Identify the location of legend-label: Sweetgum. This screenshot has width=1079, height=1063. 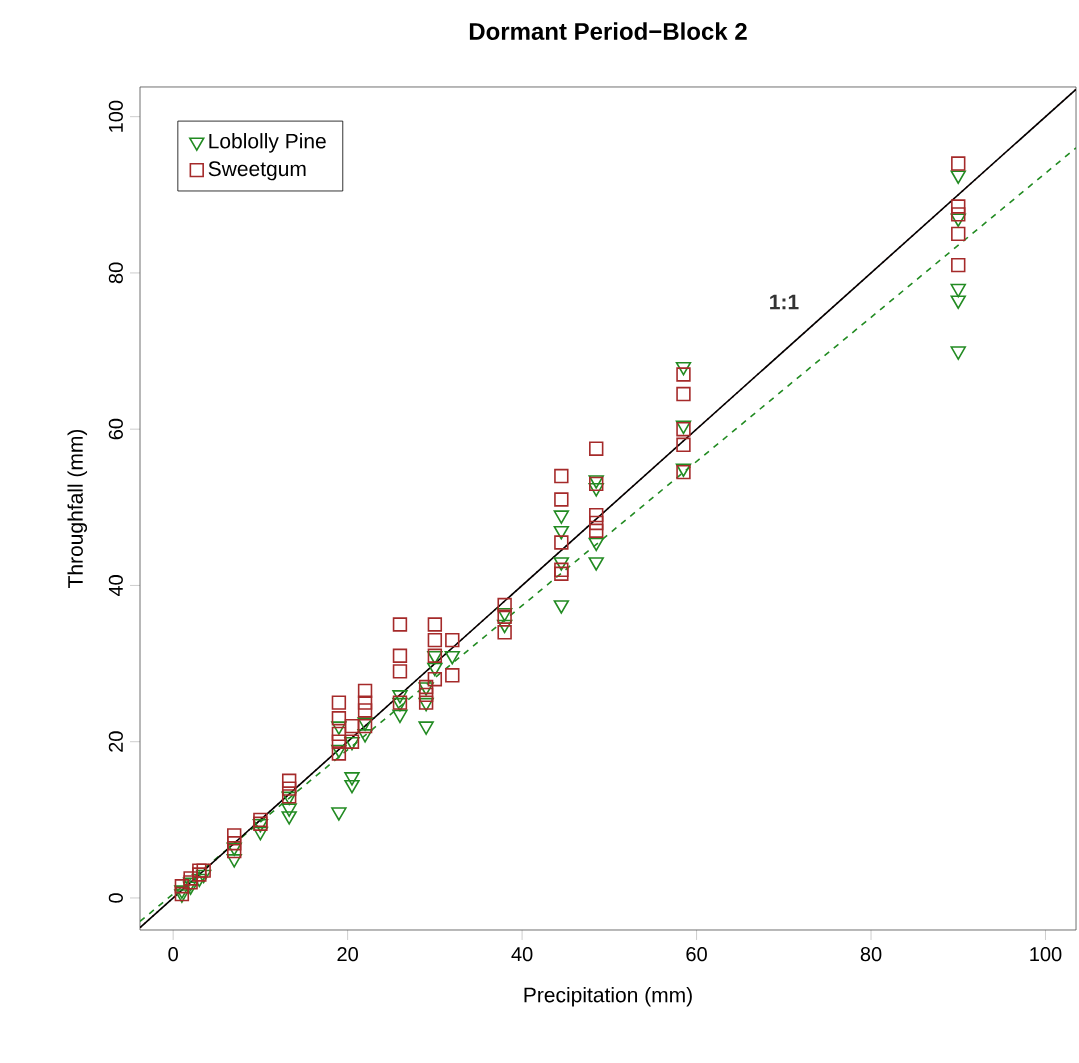
(257, 171).